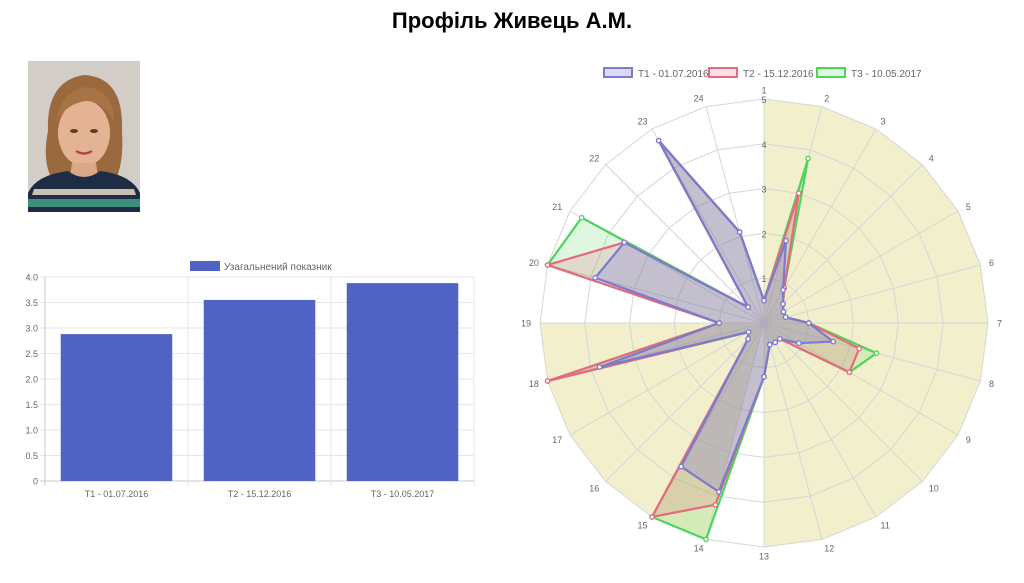 The height and width of the screenshot is (583, 1024). I want to click on page-title: Профіль Живець А.М., so click(512, 20).